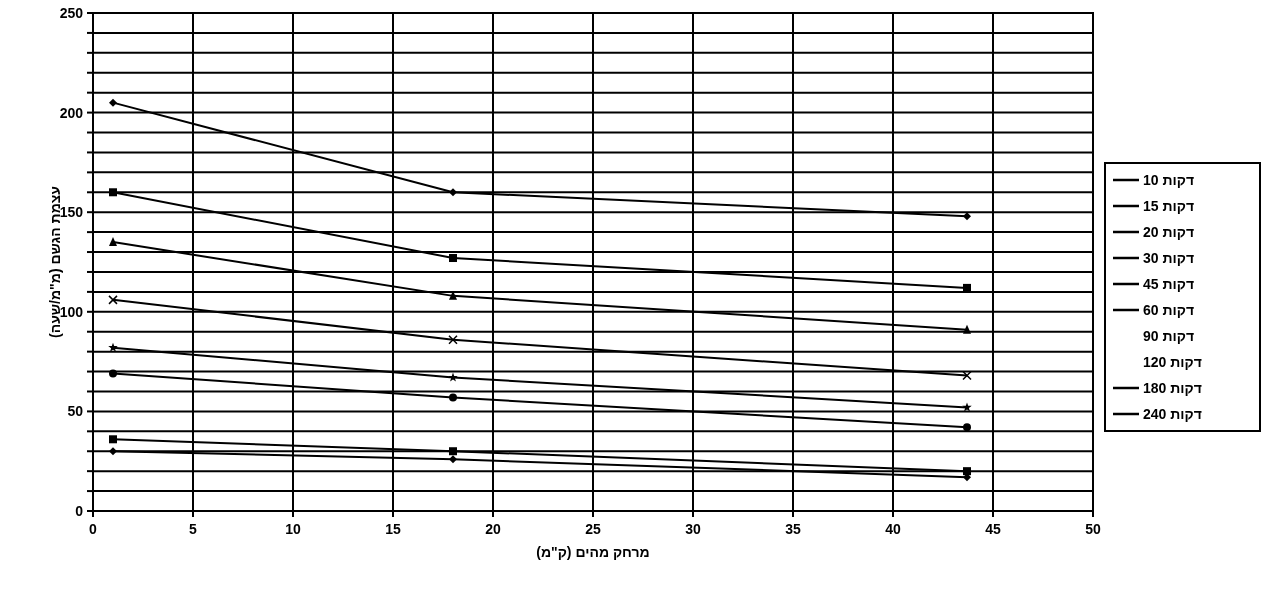 Image resolution: width=1262 pixels, height=596 pixels. Describe the element at coordinates (1169, 310) in the screenshot. I see `legend-label: 60 דקות` at that location.